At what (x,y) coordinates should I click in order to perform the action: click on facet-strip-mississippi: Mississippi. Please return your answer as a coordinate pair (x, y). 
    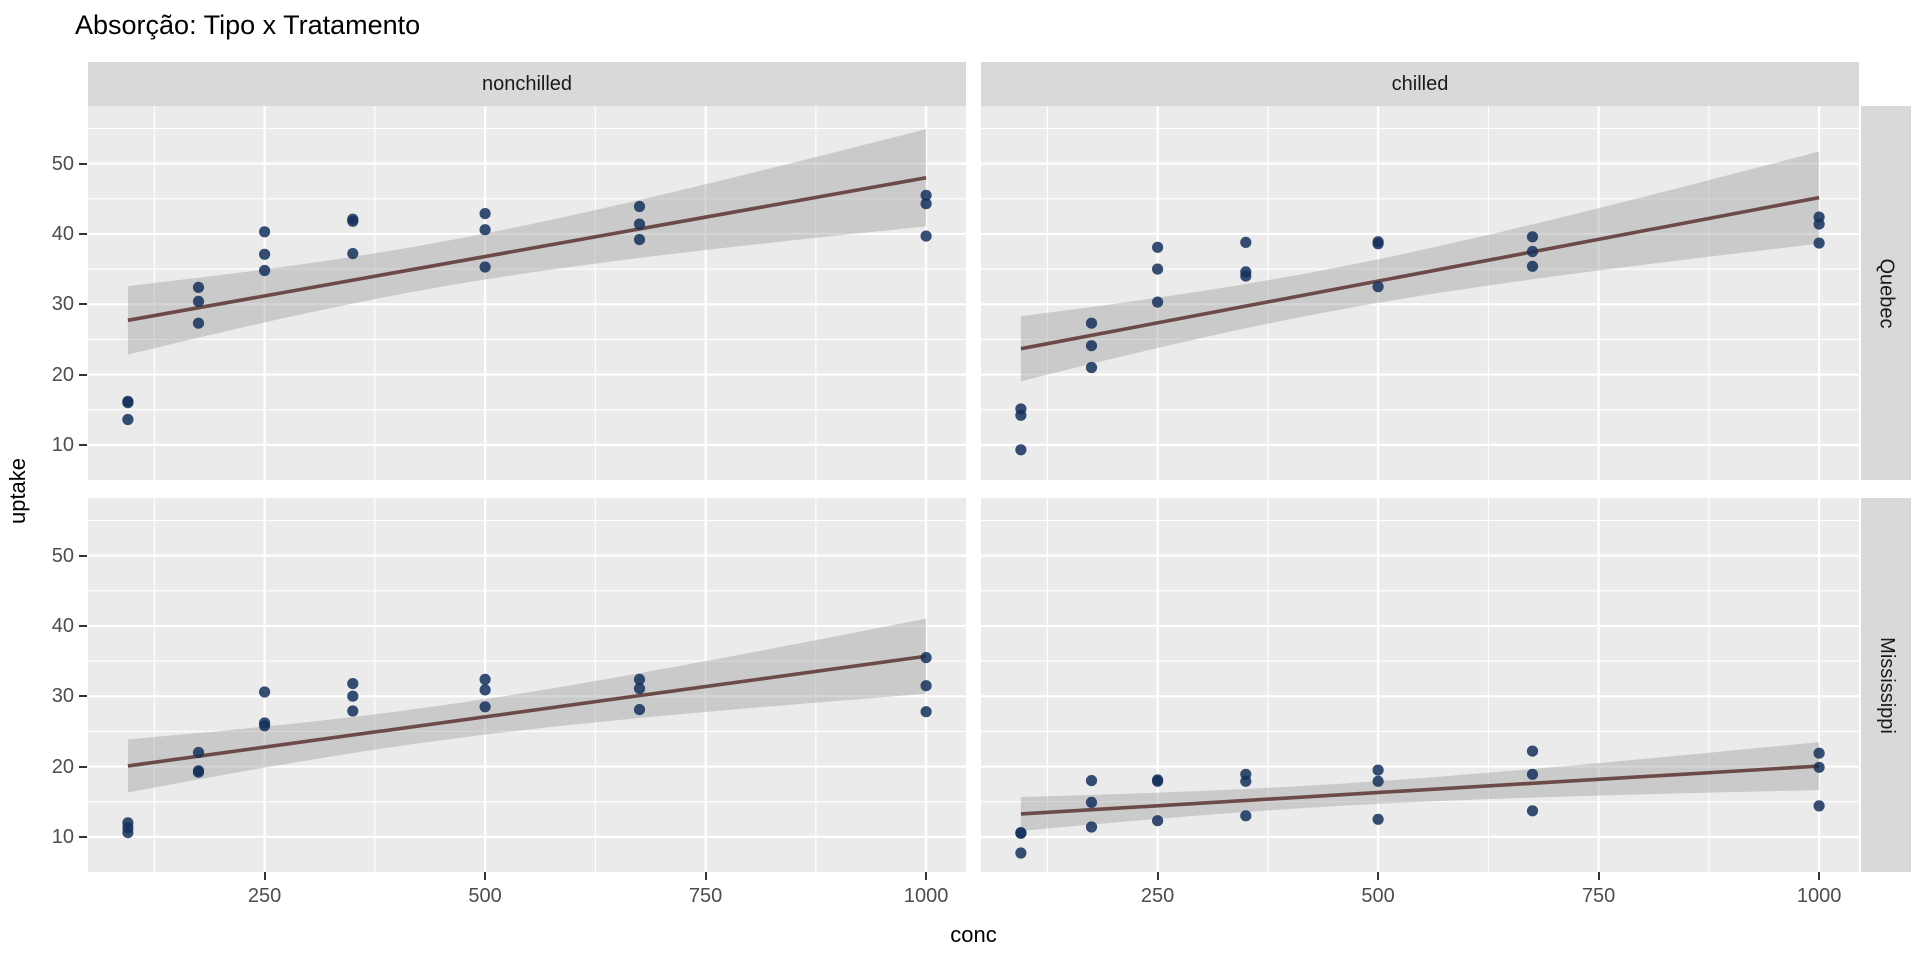
    Looking at the image, I should click on (1886, 685).